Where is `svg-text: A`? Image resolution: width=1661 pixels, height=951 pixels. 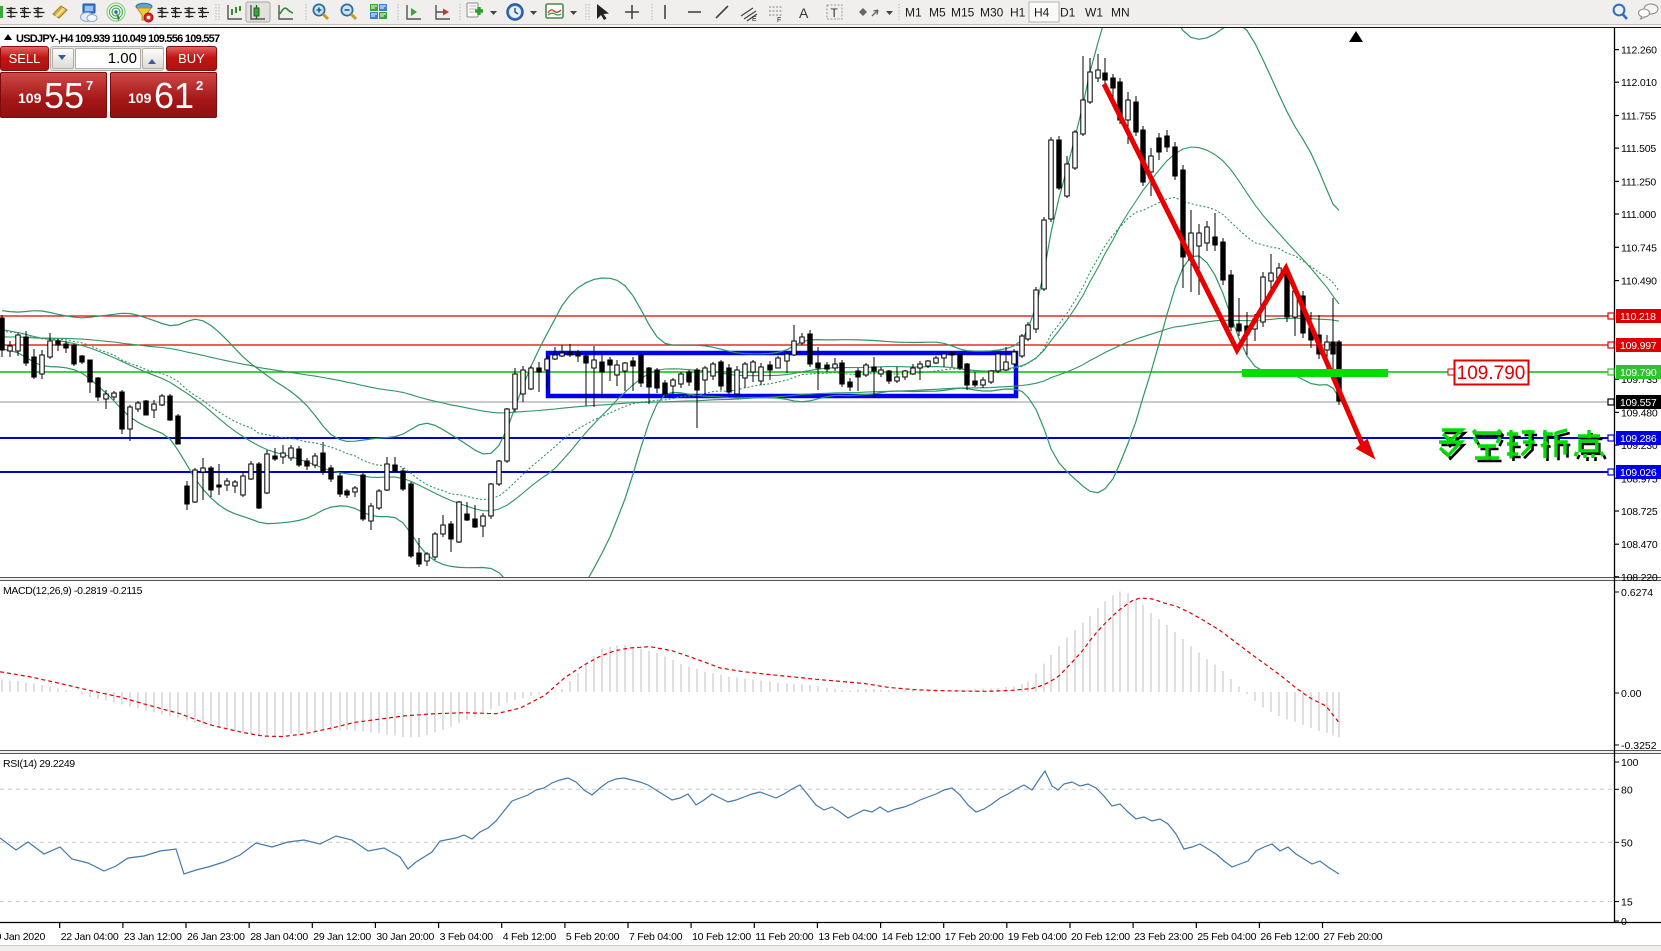
svg-text: A is located at coordinates (804, 13).